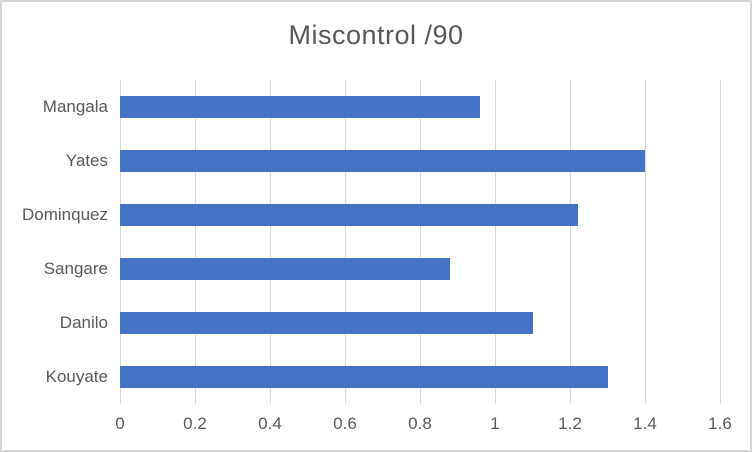 Image resolution: width=752 pixels, height=452 pixels. Describe the element at coordinates (75, 106) in the screenshot. I see `category-label: Mangala` at that location.